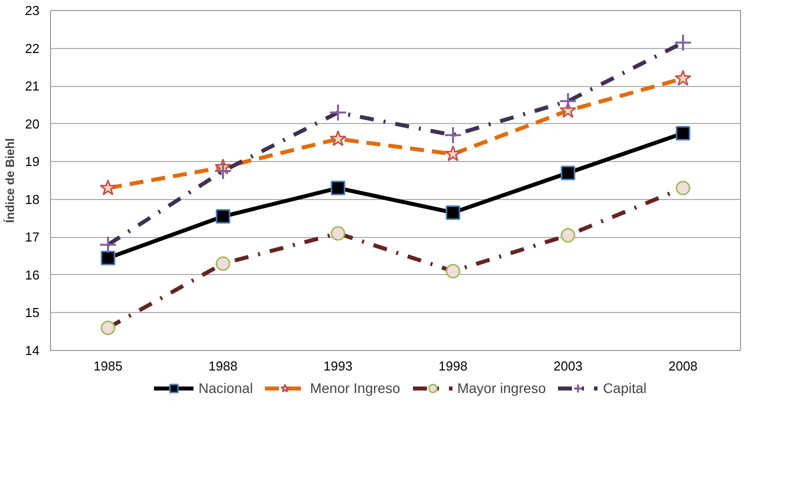 This screenshot has width=805, height=489. I want to click on x-tick-label: 2008, so click(683, 366).